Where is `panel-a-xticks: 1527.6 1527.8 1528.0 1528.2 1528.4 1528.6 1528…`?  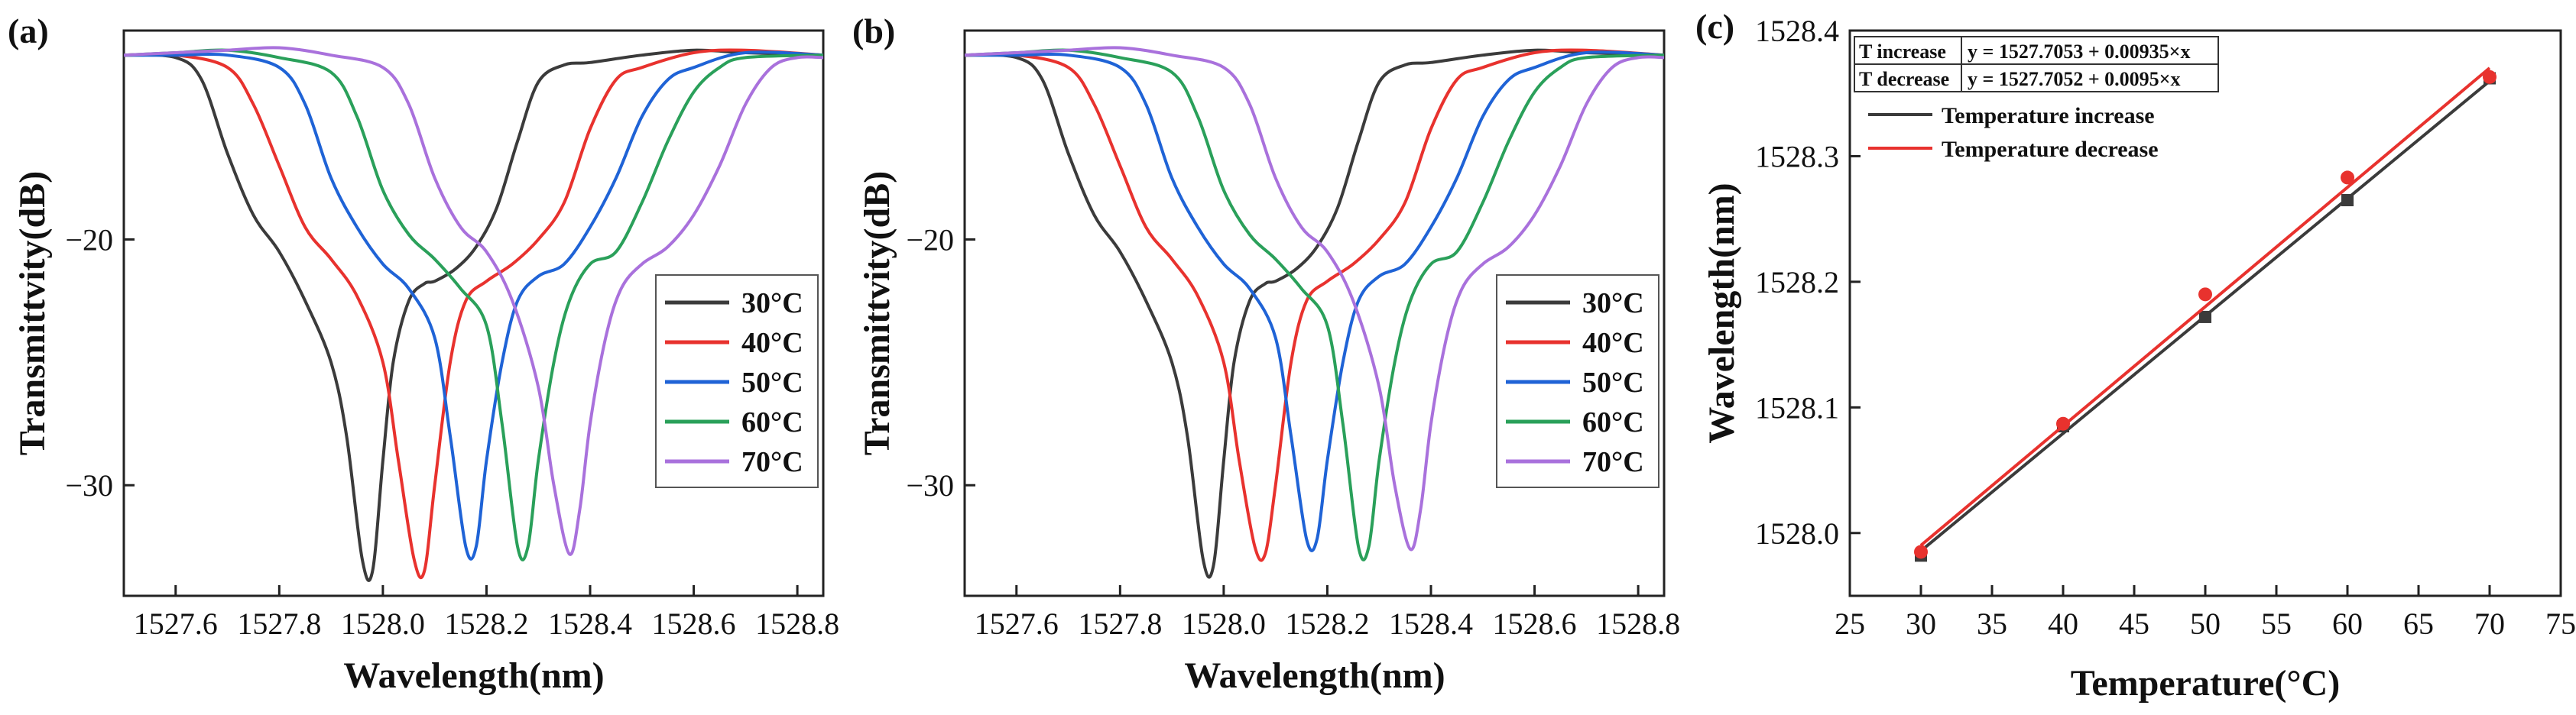 panel-a-xticks: 1527.6 1527.8 1528.0 1528.2 1528.4 1528.6 1528… is located at coordinates (487, 613).